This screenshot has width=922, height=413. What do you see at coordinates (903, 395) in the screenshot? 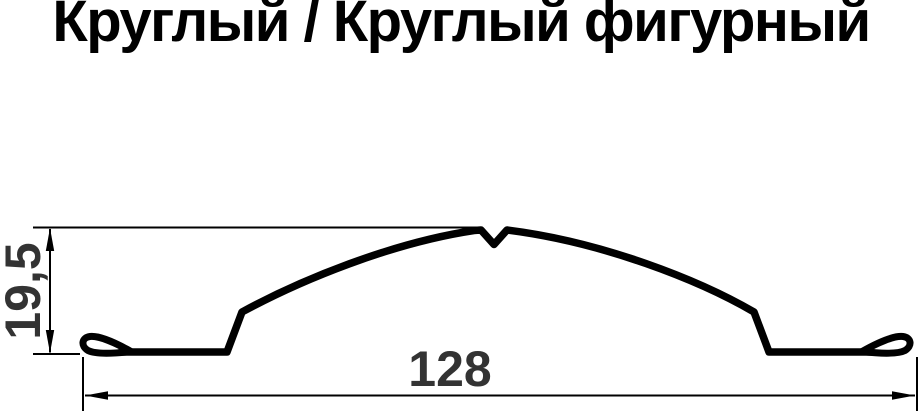
I see `width-arrow-right-icon` at bounding box center [903, 395].